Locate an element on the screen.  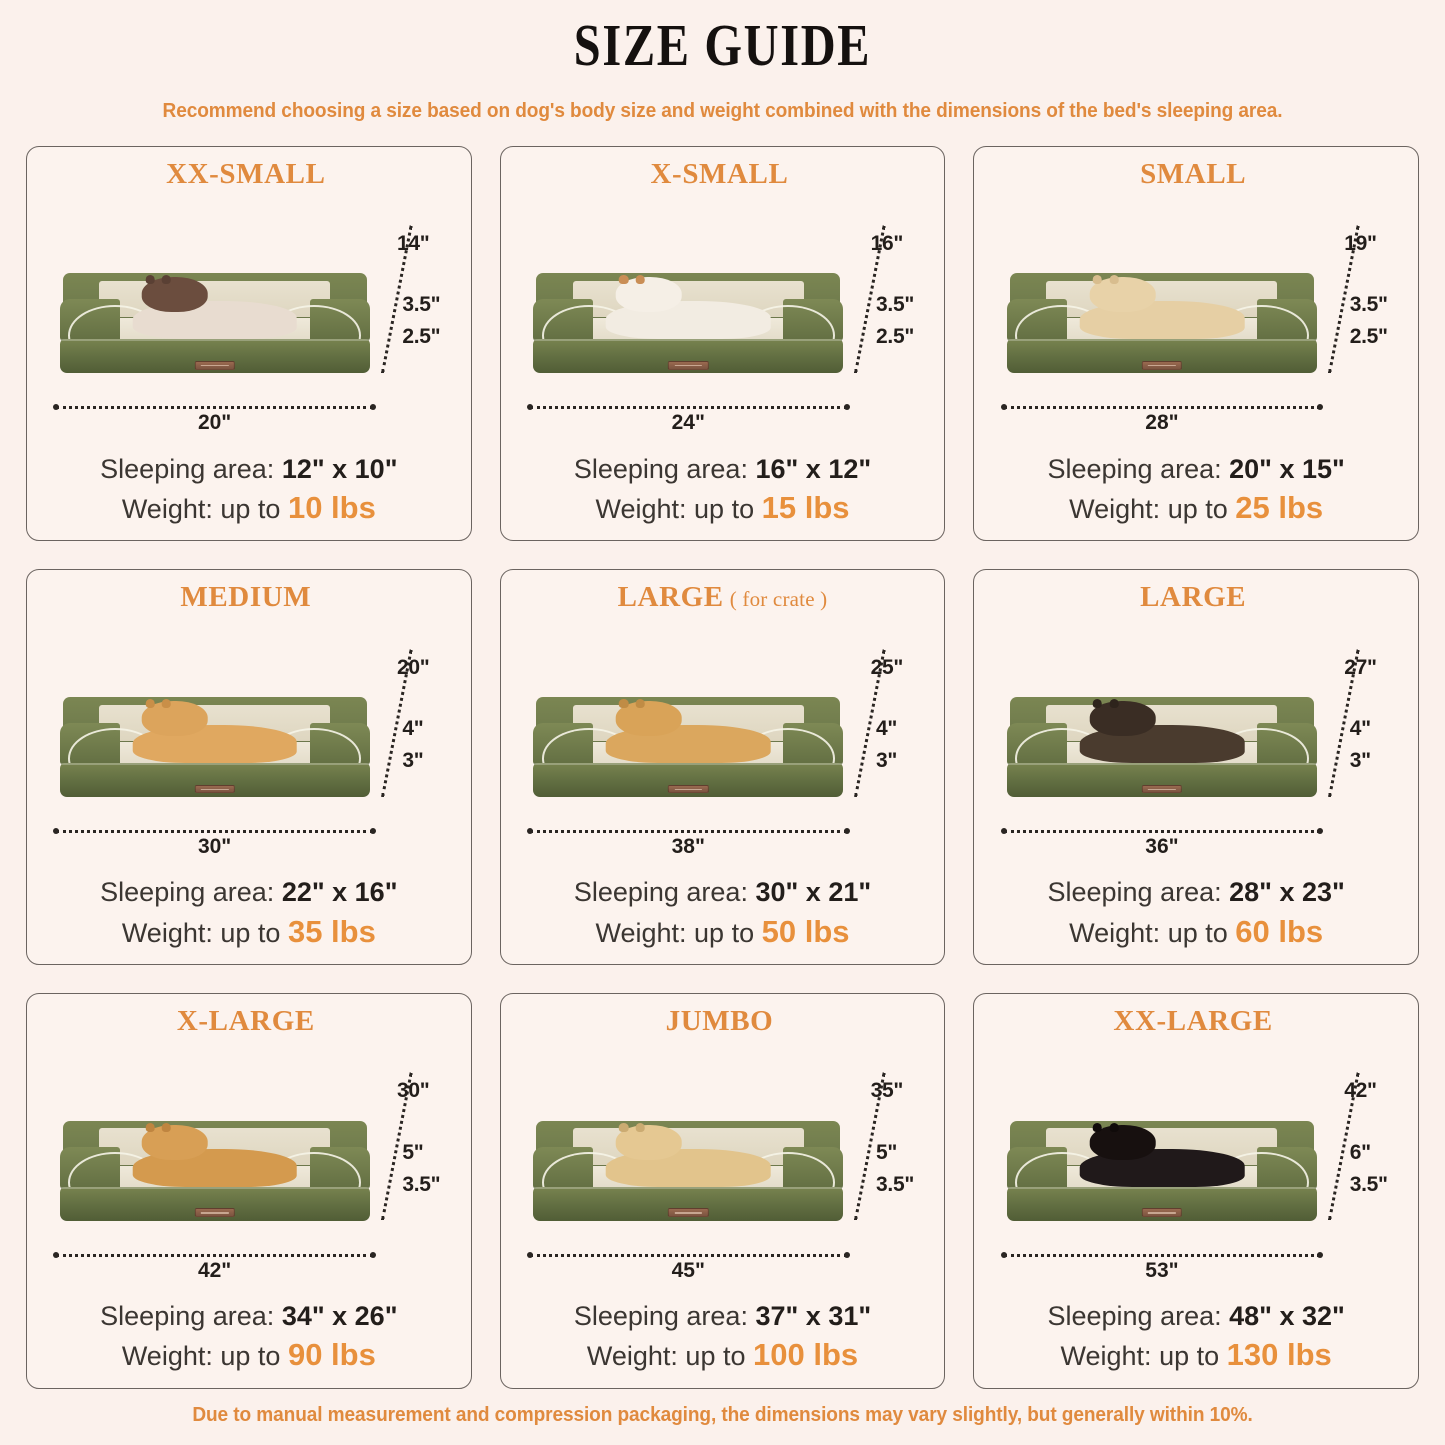
sleeping-area-value: 28" x 23" is located at coordinates (1287, 892).